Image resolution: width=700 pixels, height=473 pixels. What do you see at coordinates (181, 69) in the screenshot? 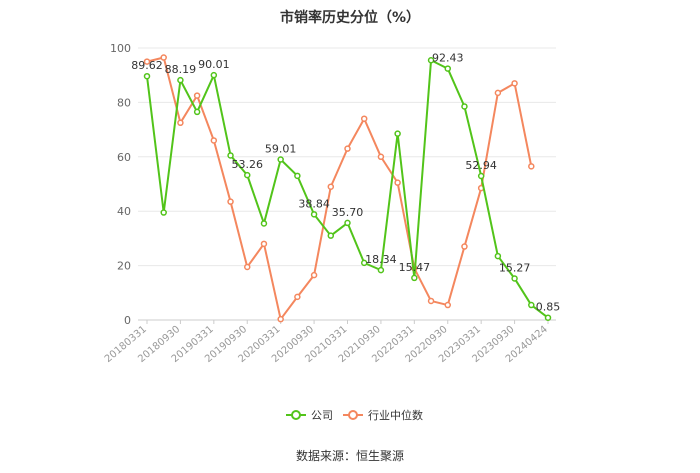
I see `data-label: 88.19` at bounding box center [181, 69].